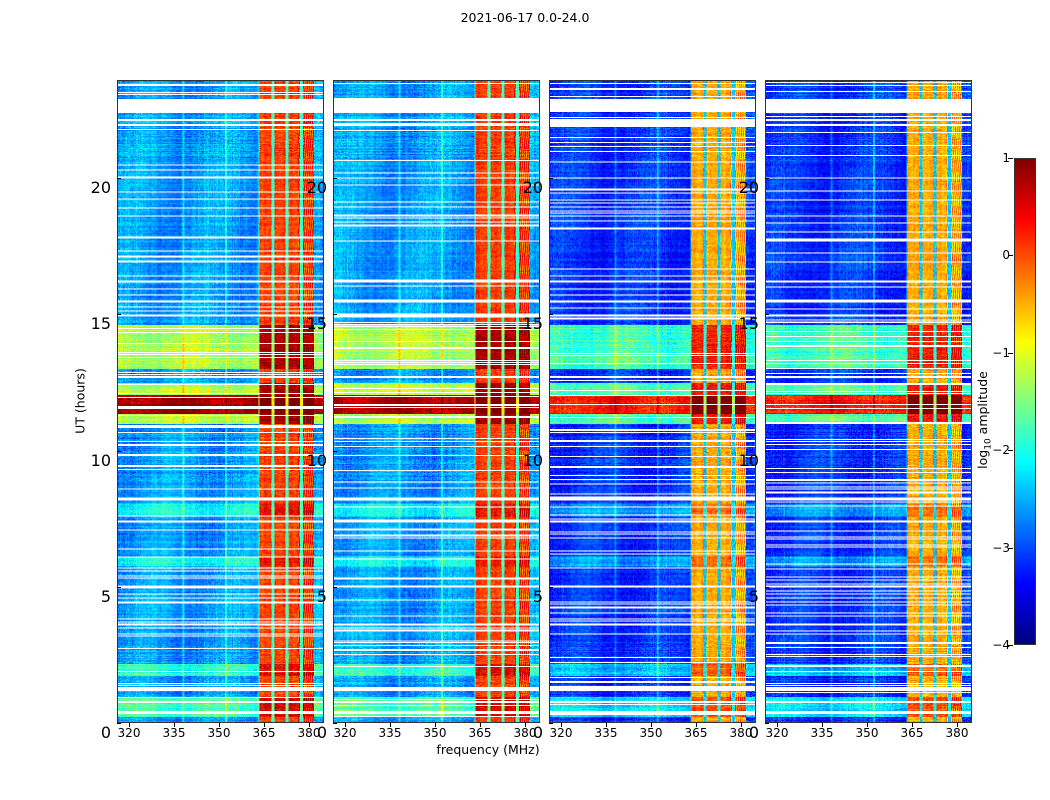  What do you see at coordinates (1025, 401) in the screenshot?
I see `colorbar` at bounding box center [1025, 401].